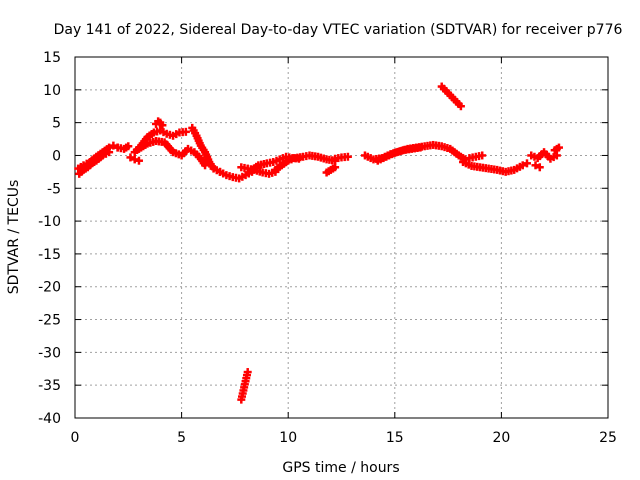 The height and width of the screenshot is (480, 640). Describe the element at coordinates (501, 438) in the screenshot. I see `x-tick-label: 20` at that location.